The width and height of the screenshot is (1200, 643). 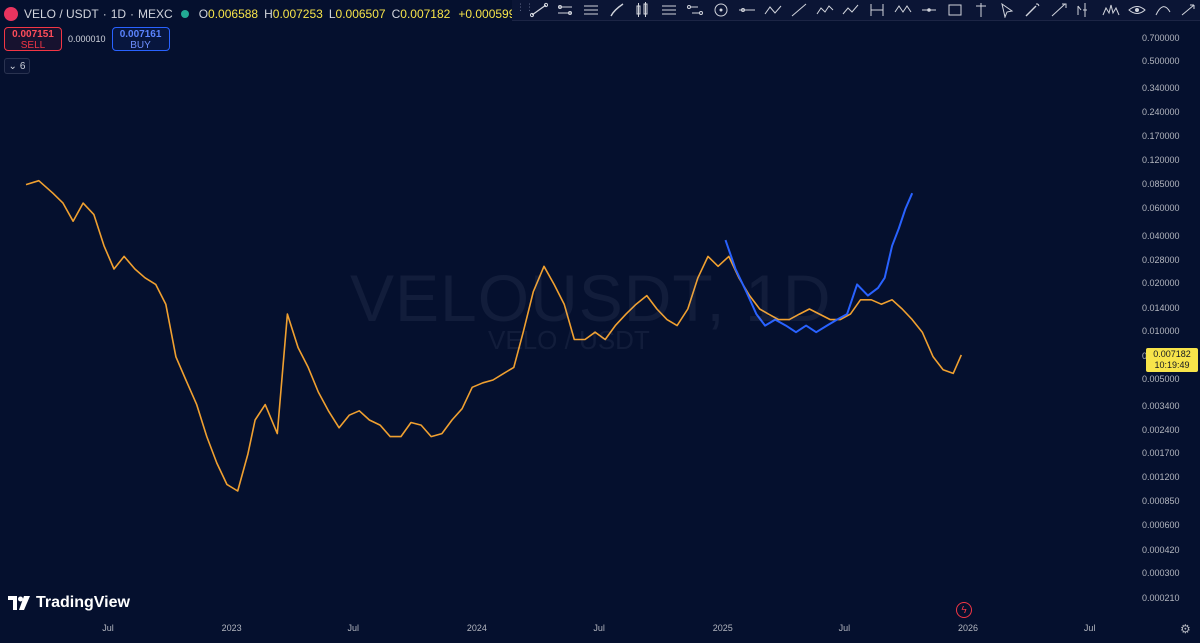 I want to click on drag-handle-icon: ⋮⋮, so click(x=525, y=7).